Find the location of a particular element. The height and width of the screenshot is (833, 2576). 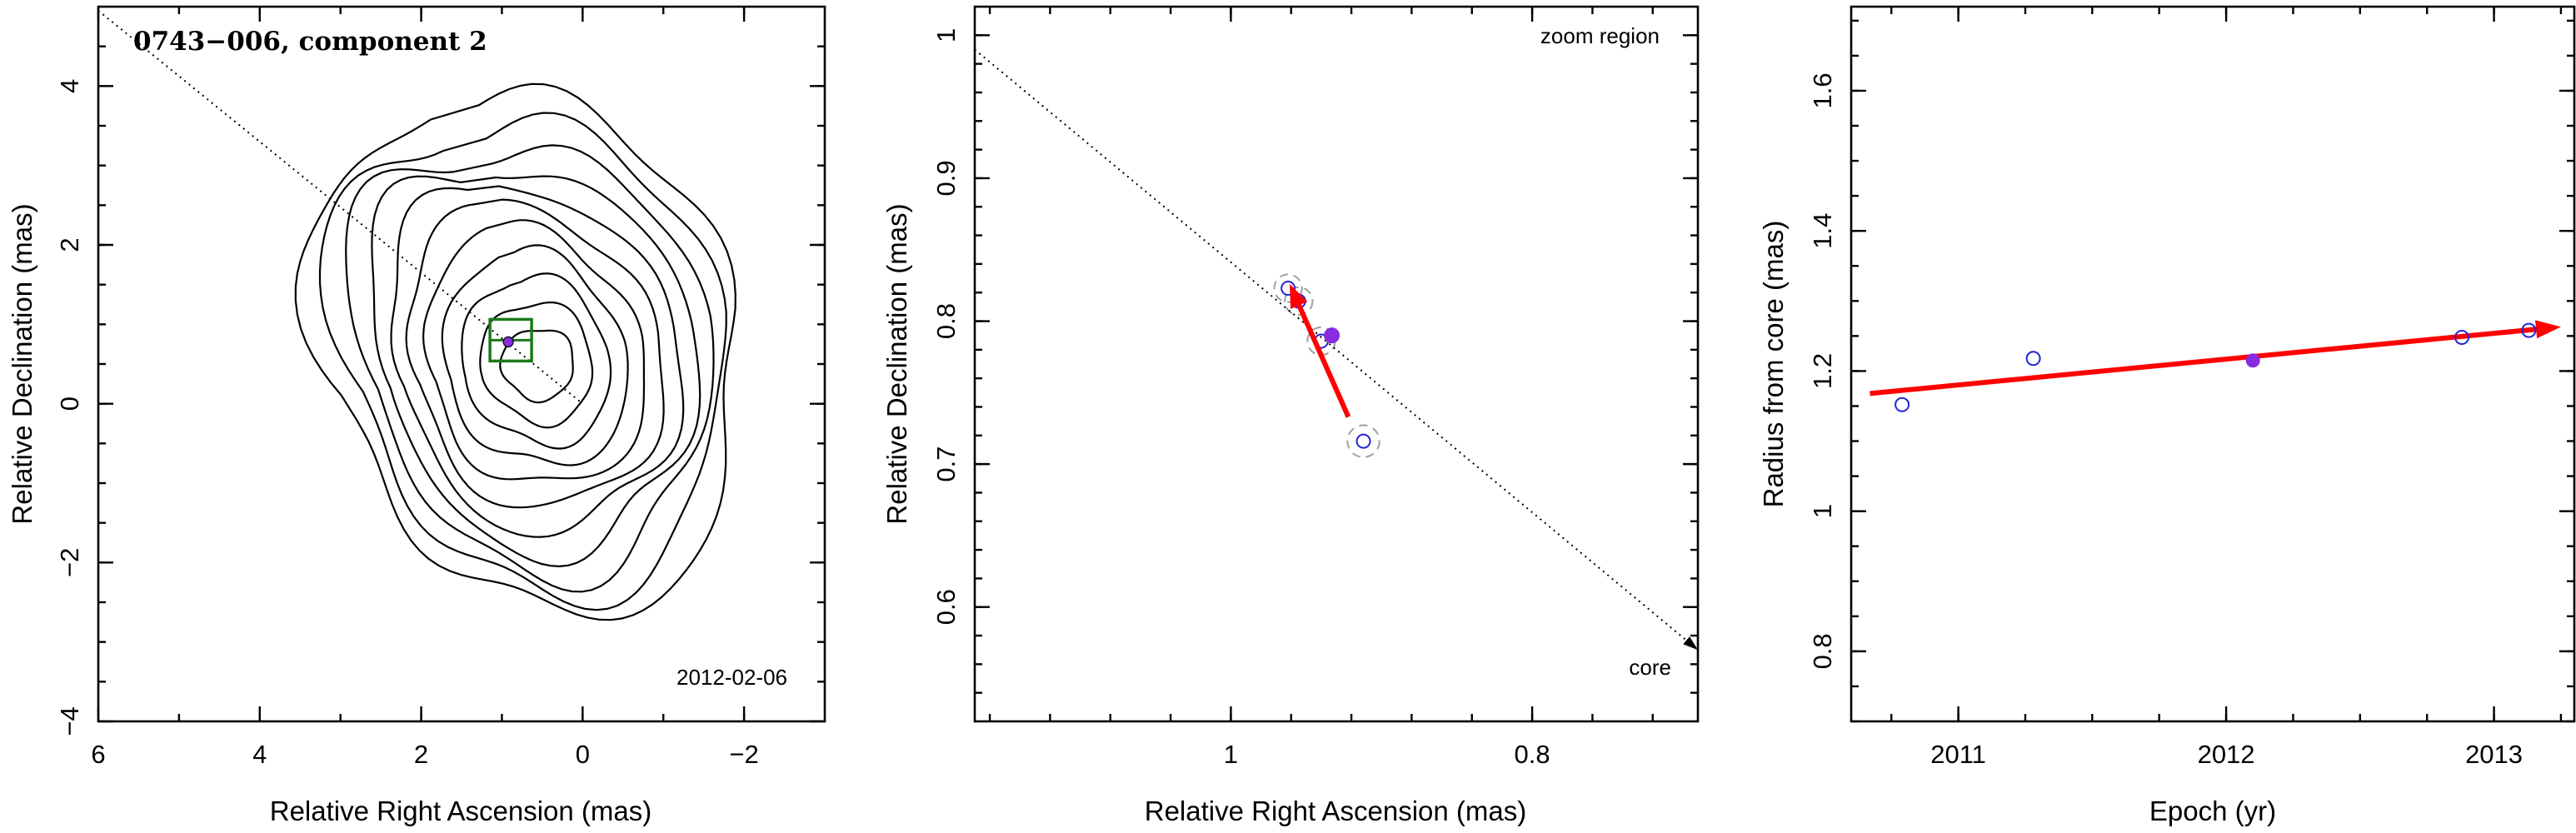

proper-motion-arrowhead is located at coordinates (1298, 296).